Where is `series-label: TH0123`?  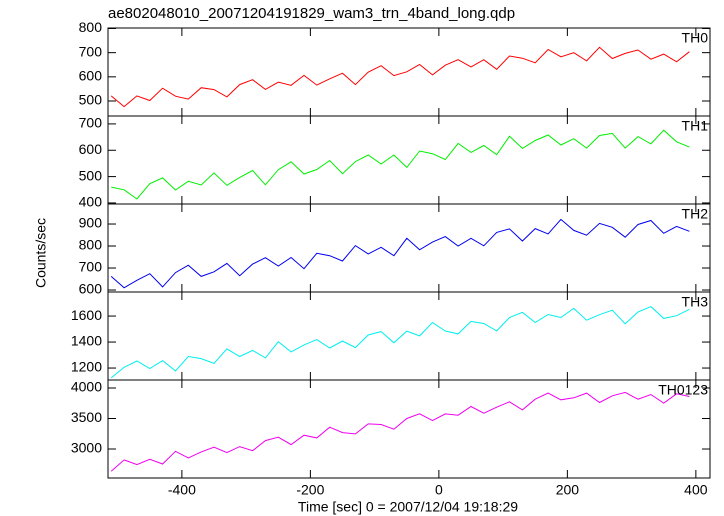
series-label: TH0123 is located at coordinates (683, 390).